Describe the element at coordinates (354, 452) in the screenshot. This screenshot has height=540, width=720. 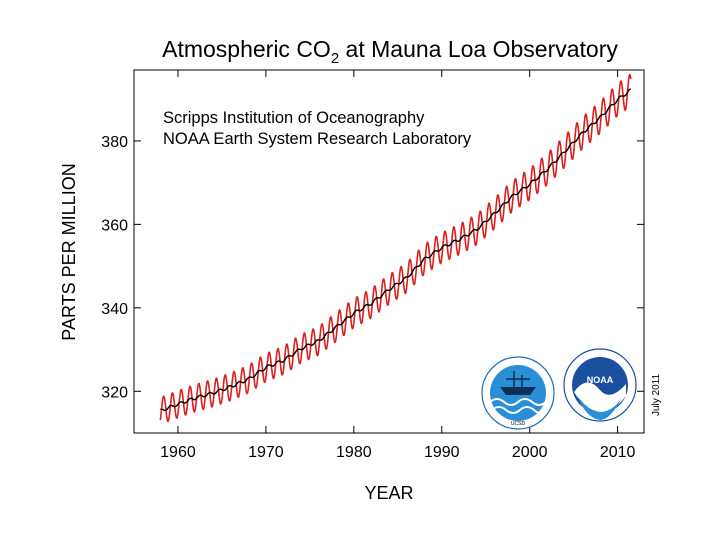
I see `x-tick-label: 1980` at that location.